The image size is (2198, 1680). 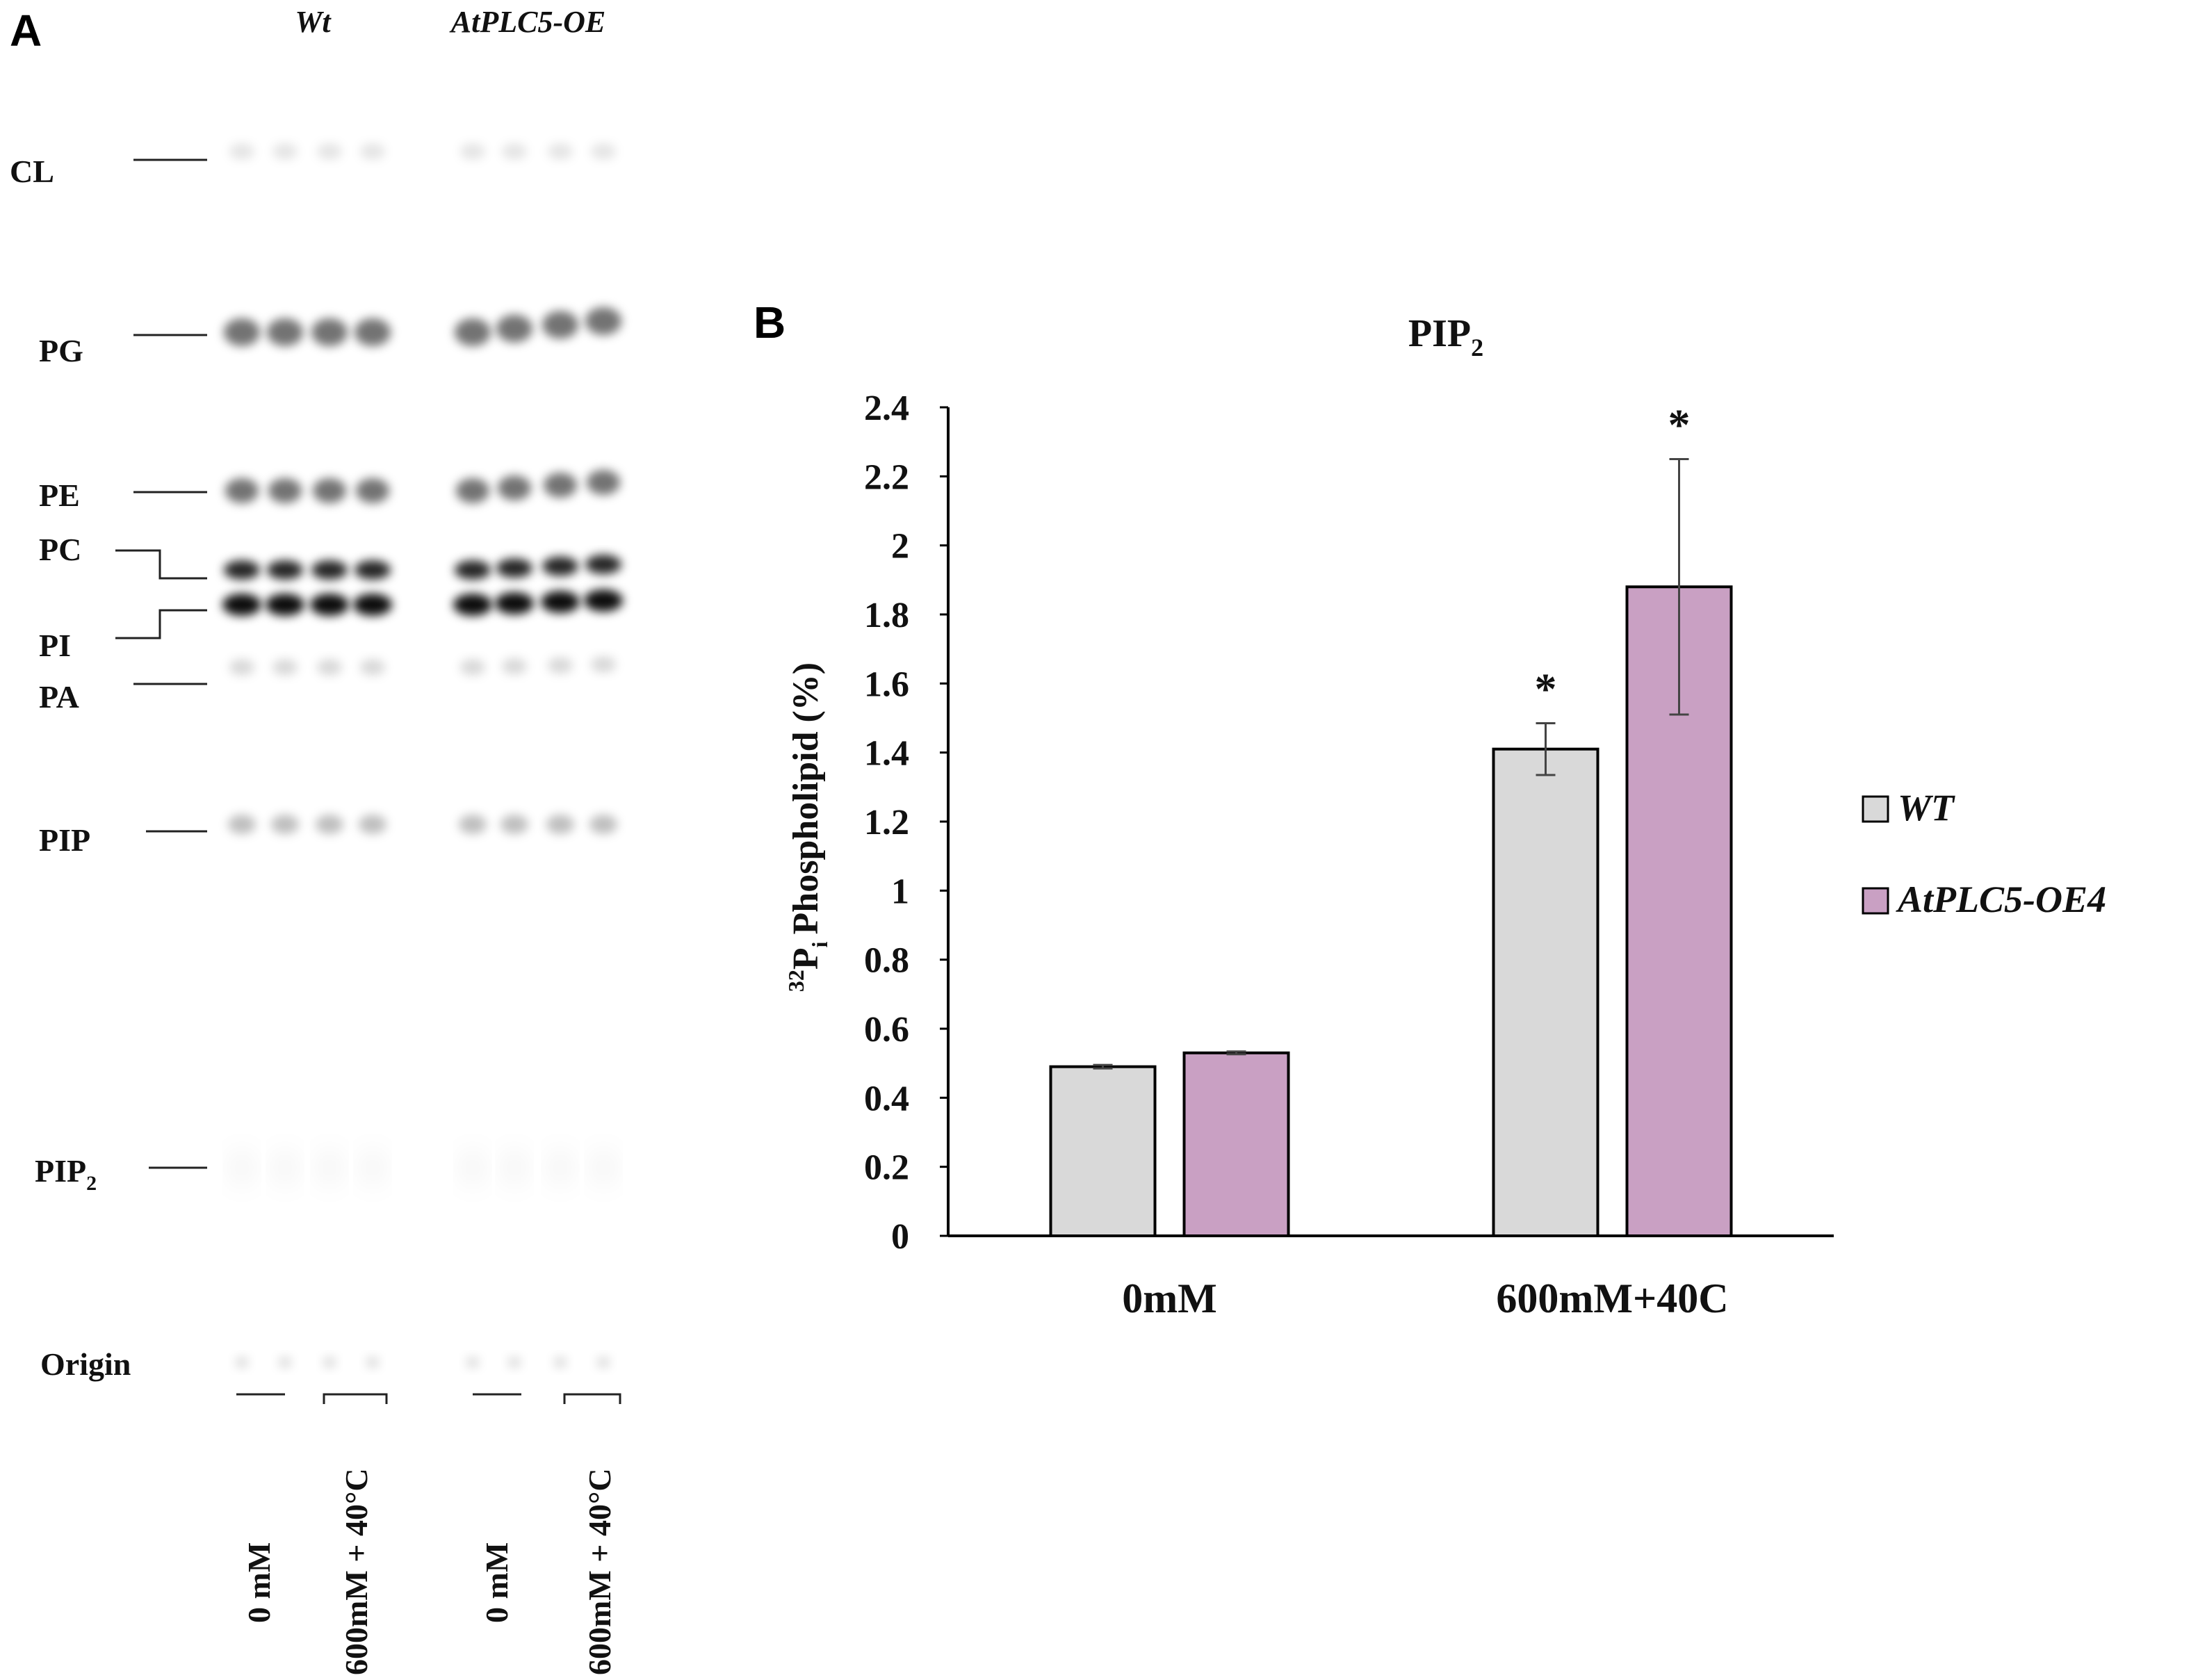 I want to click on lane-label-3: 0 mM, so click(x=497, y=1582).